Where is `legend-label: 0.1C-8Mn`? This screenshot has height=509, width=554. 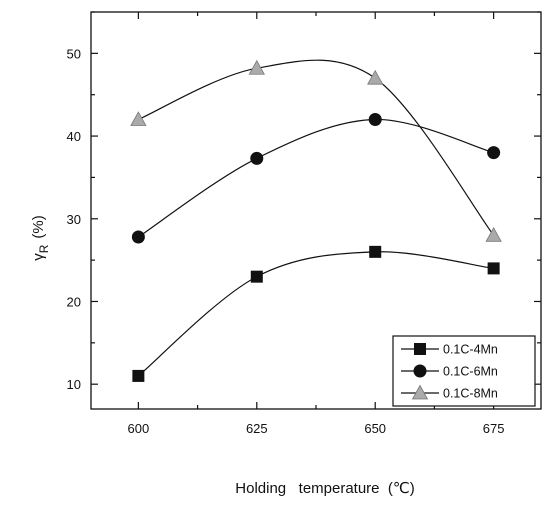
legend-label: 0.1C-8Mn is located at coordinates (470, 394).